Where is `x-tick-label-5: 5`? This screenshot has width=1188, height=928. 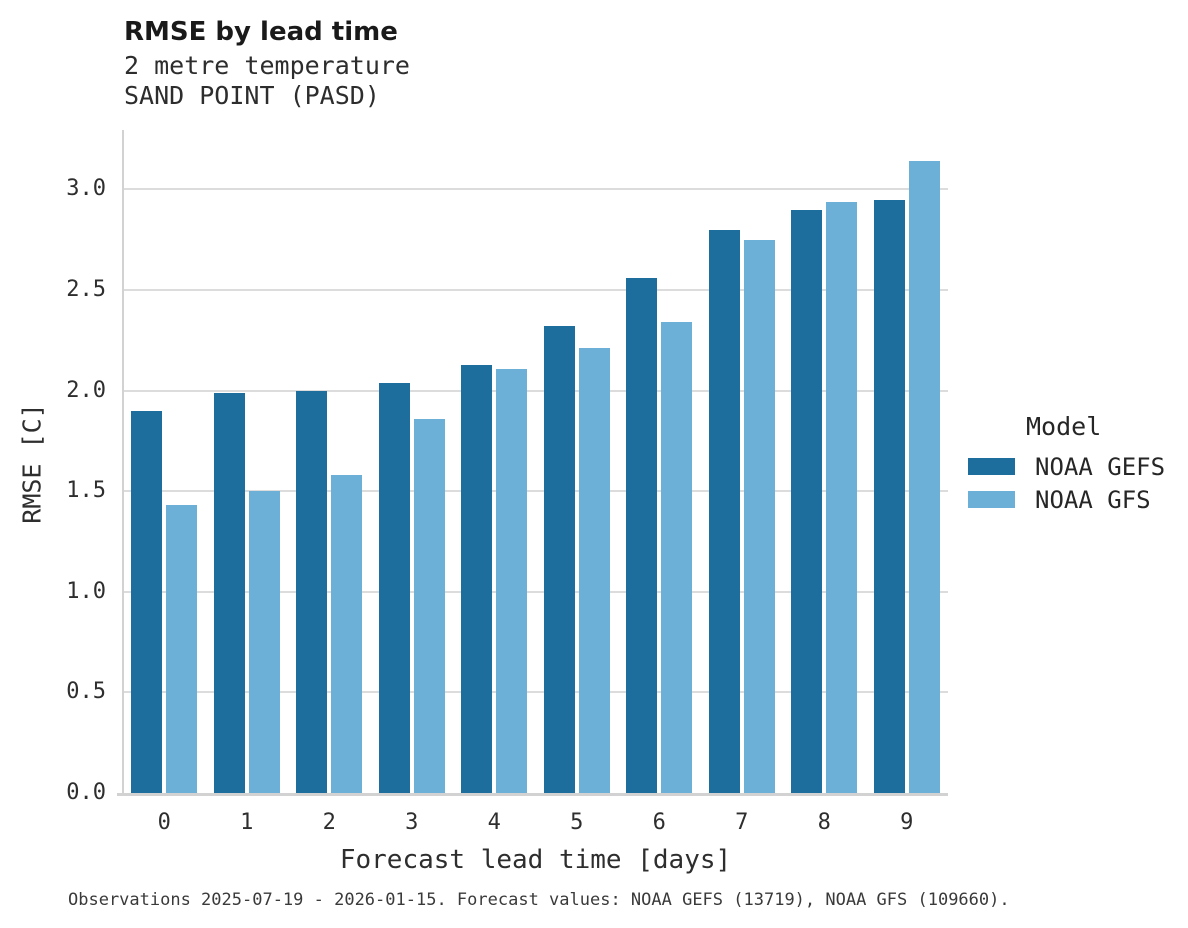
x-tick-label-5: 5 is located at coordinates (577, 822).